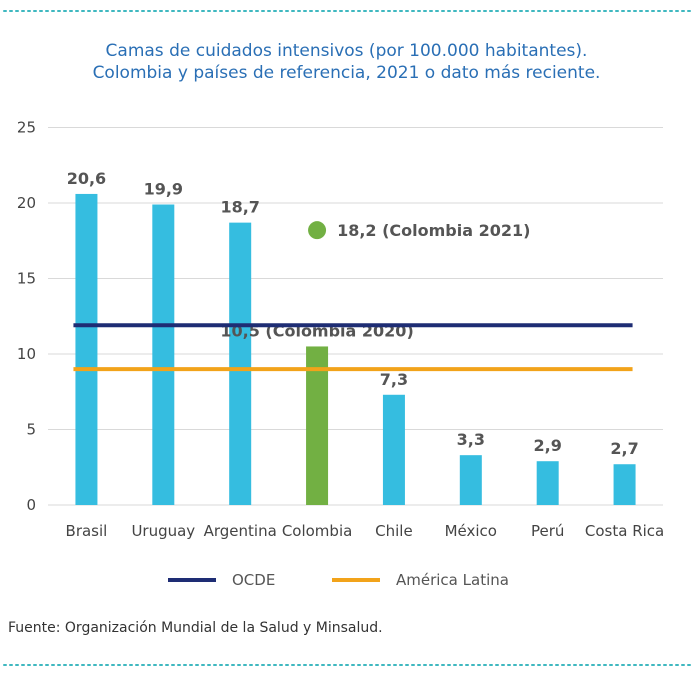 The height and width of the screenshot is (683, 693). Describe the element at coordinates (317, 230) in the screenshot. I see `colombia-2021-point` at that location.